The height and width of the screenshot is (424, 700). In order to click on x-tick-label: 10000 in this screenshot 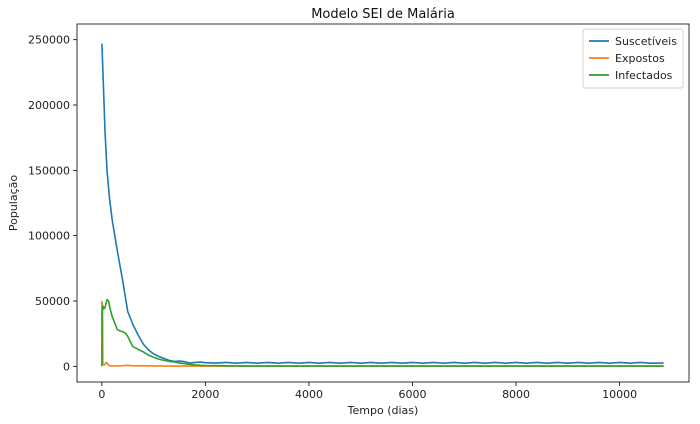, I will do `click(619, 394)`.